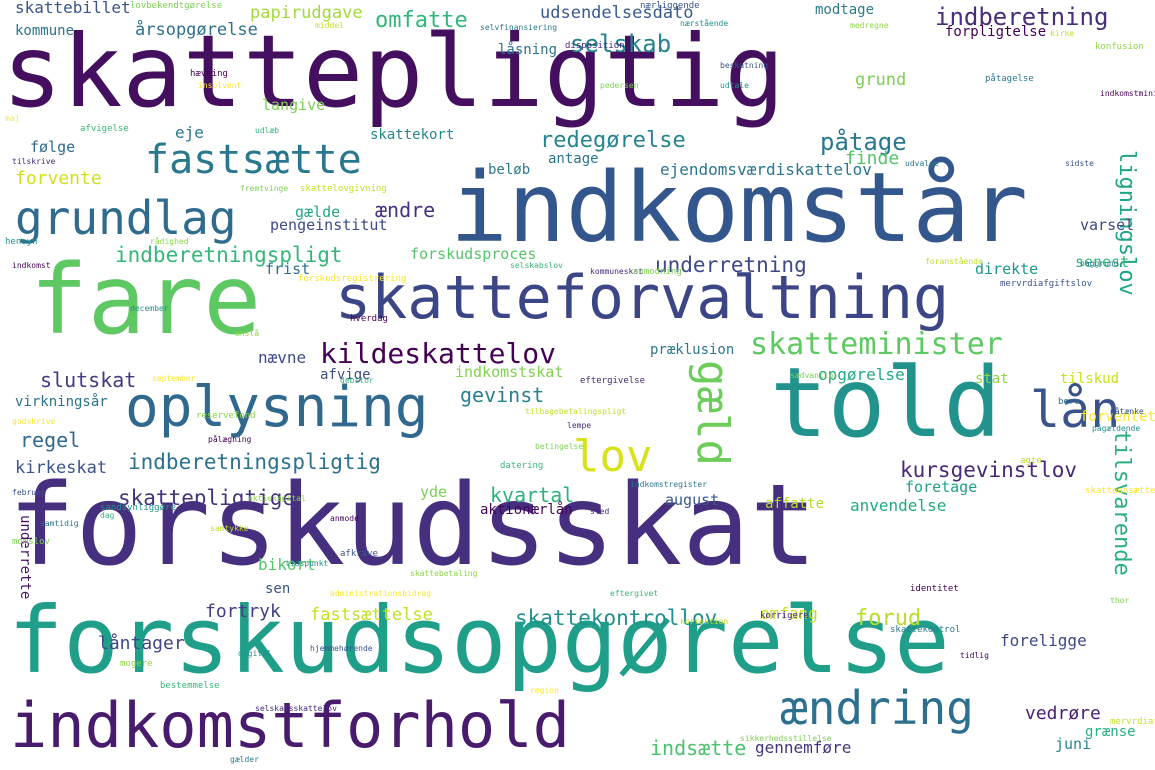  Describe the element at coordinates (53, 147) in the screenshot. I see `word: følge` at that location.